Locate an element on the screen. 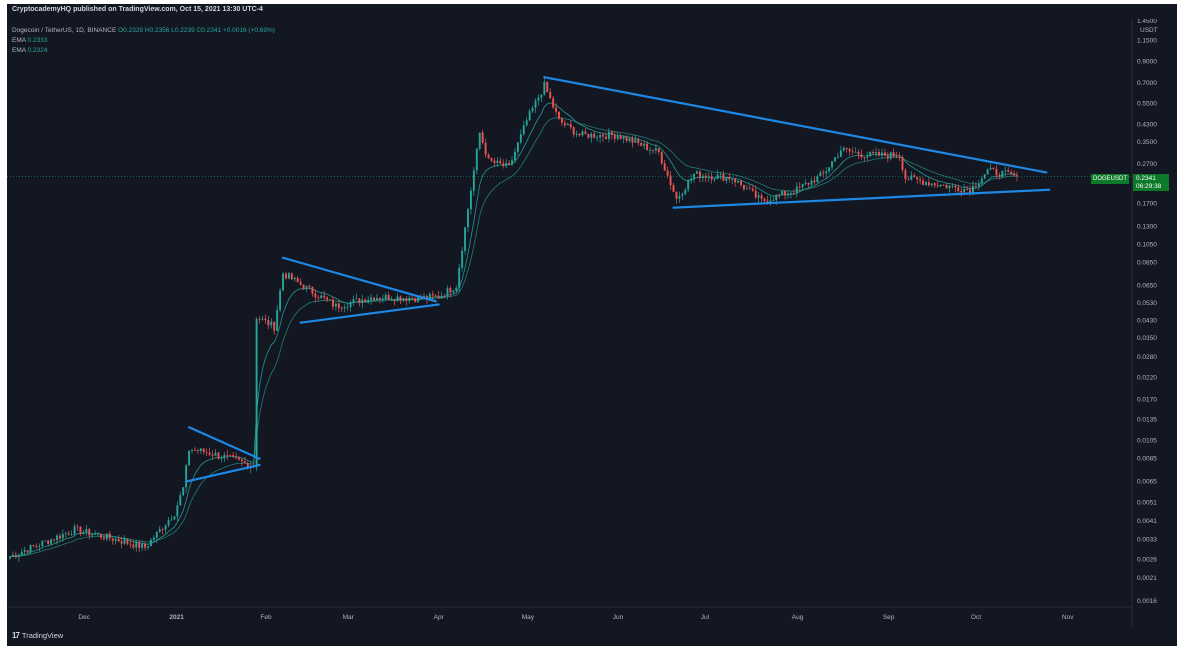 This screenshot has height=653, width=1189. tradingview-brand: TradingView is located at coordinates (42, 635).